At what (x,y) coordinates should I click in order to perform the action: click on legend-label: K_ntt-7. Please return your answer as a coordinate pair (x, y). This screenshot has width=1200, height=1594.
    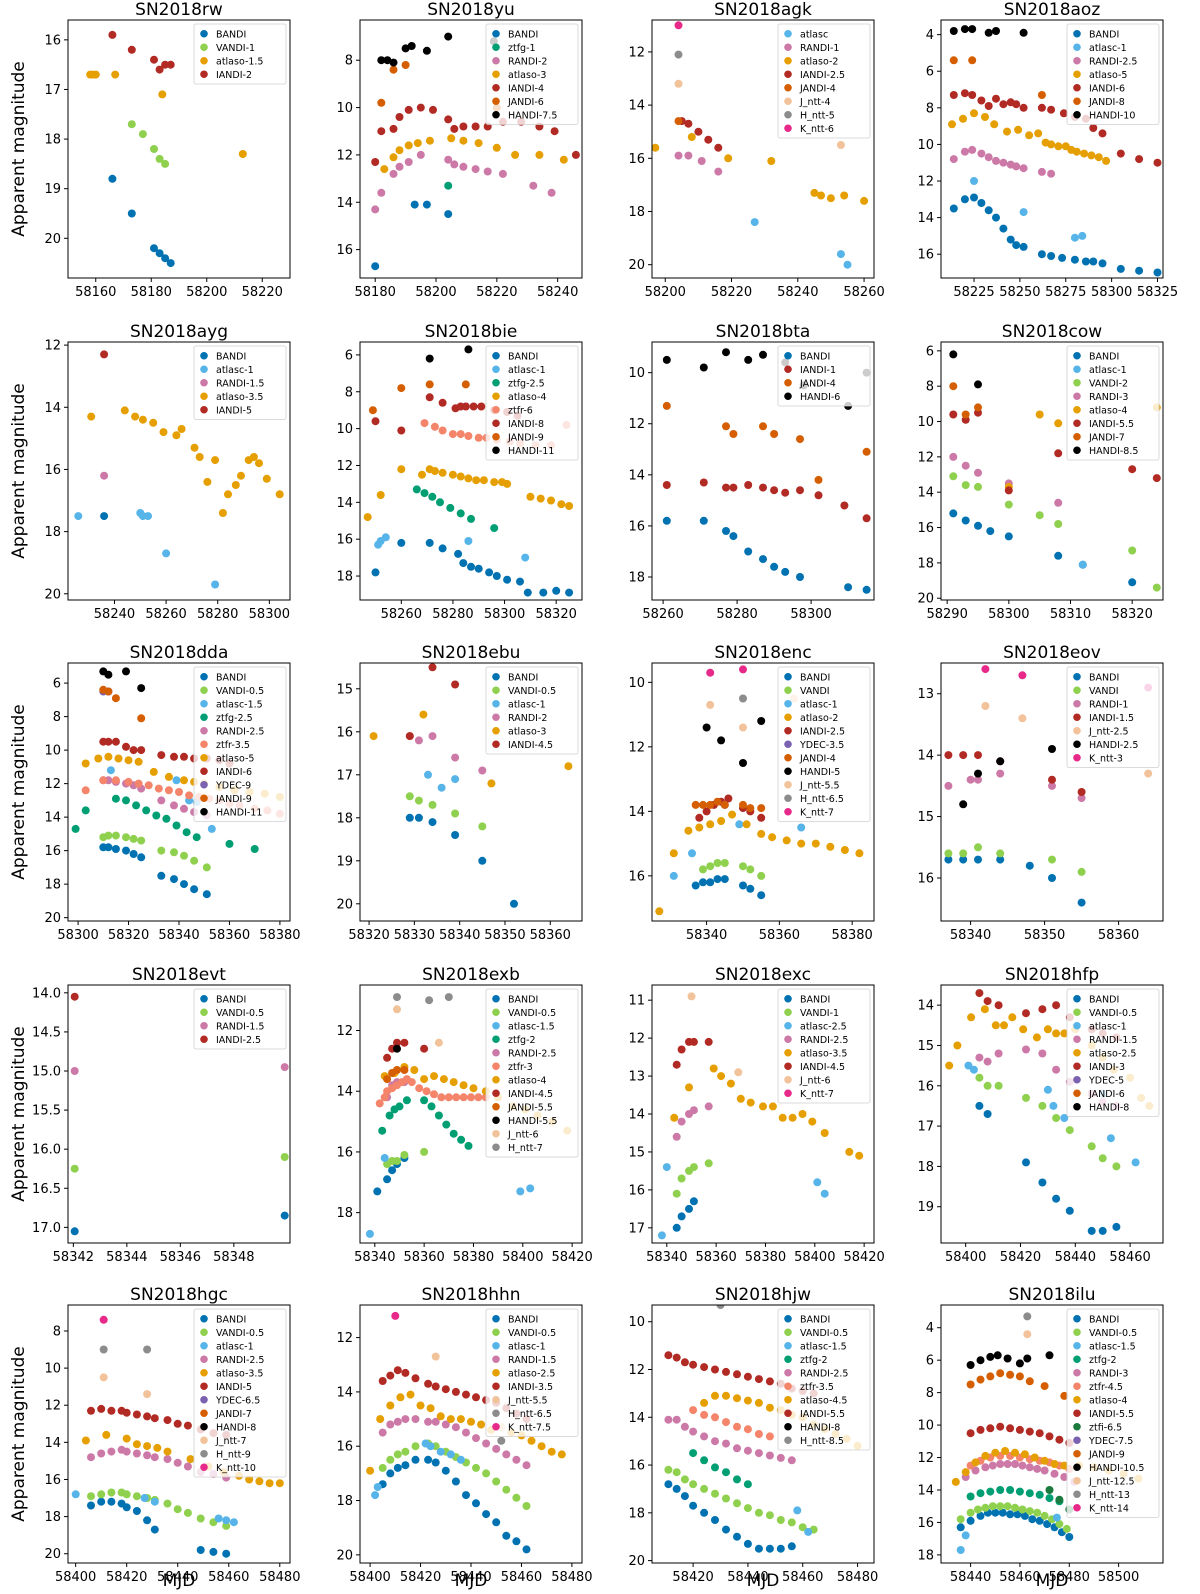
    Looking at the image, I should click on (817, 1094).